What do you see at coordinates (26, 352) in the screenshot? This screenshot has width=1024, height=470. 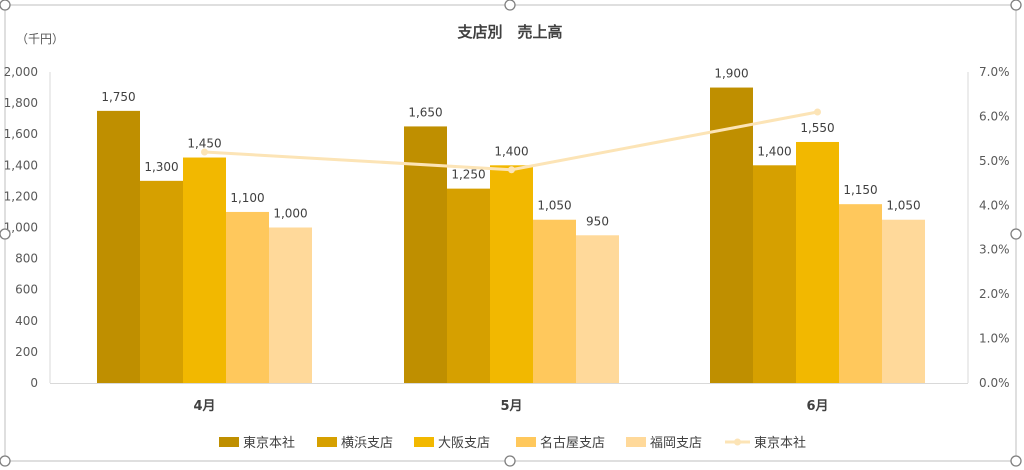 I see `y-tick-label: 200` at bounding box center [26, 352].